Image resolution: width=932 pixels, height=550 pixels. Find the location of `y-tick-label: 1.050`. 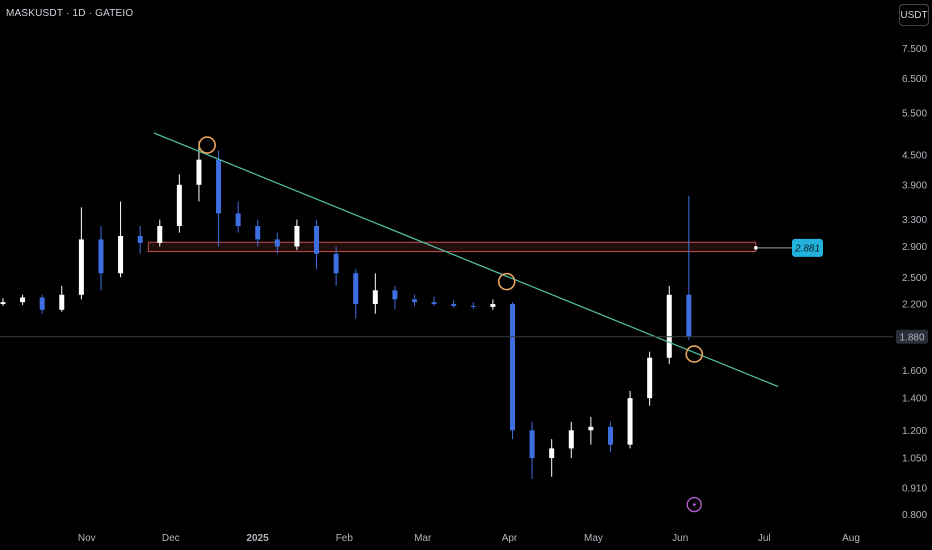

y-tick-label: 1.050 is located at coordinates (914, 459).